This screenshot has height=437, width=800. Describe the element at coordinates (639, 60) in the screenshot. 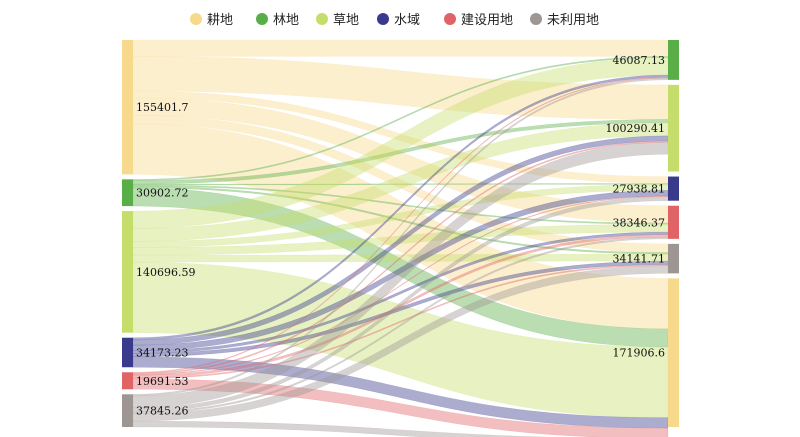

I see `target-node-label-0: 46087.13` at that location.